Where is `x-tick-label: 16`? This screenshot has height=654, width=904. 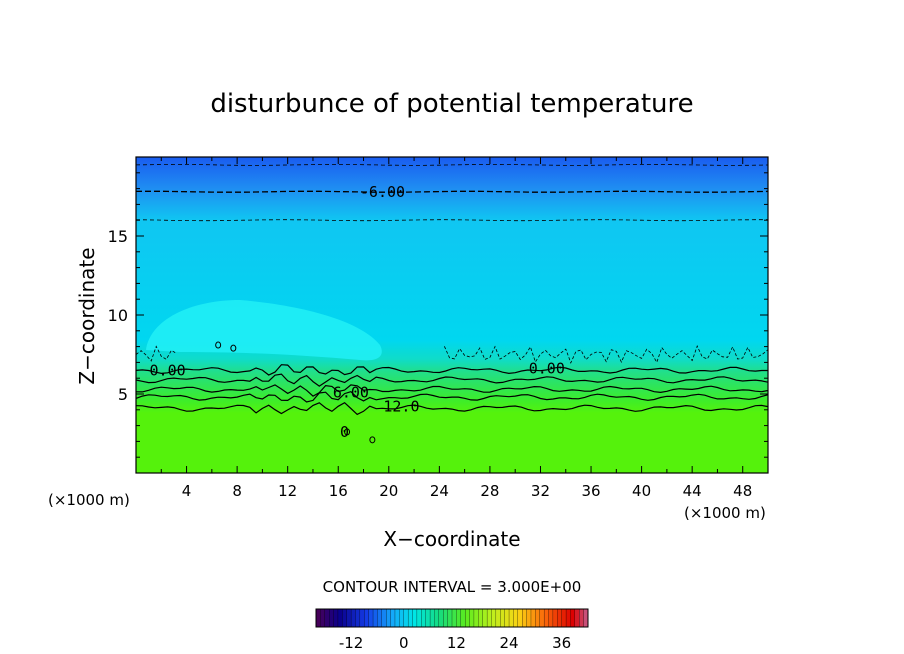
x-tick-label: 16 is located at coordinates (338, 491).